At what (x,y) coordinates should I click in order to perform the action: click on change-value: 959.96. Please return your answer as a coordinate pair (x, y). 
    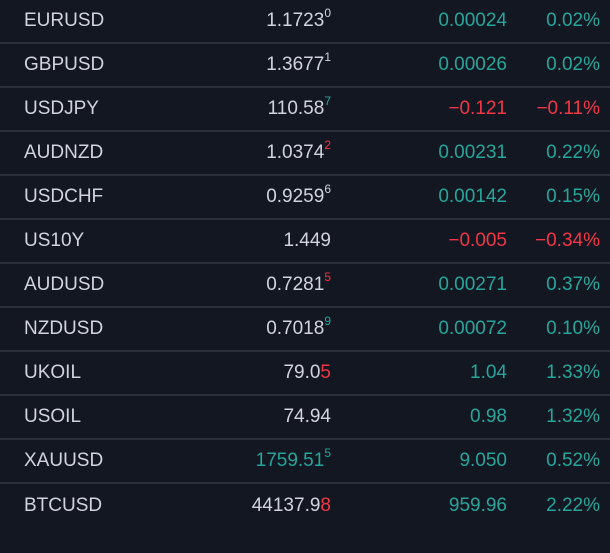
    Looking at the image, I should click on (477, 505).